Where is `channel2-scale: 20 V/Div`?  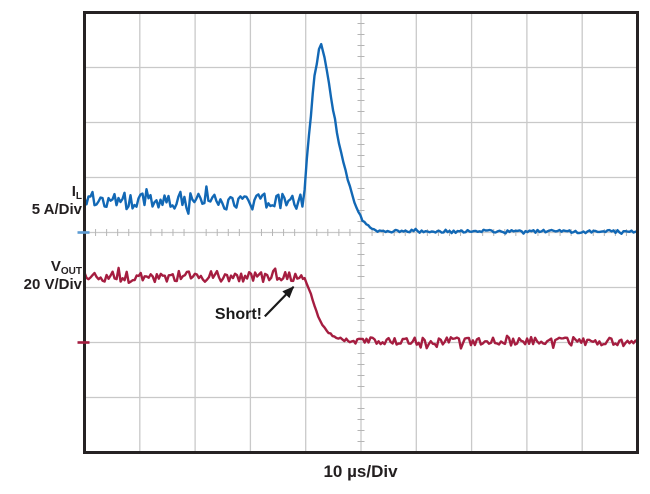 channel2-scale: 20 V/Div is located at coordinates (52, 284).